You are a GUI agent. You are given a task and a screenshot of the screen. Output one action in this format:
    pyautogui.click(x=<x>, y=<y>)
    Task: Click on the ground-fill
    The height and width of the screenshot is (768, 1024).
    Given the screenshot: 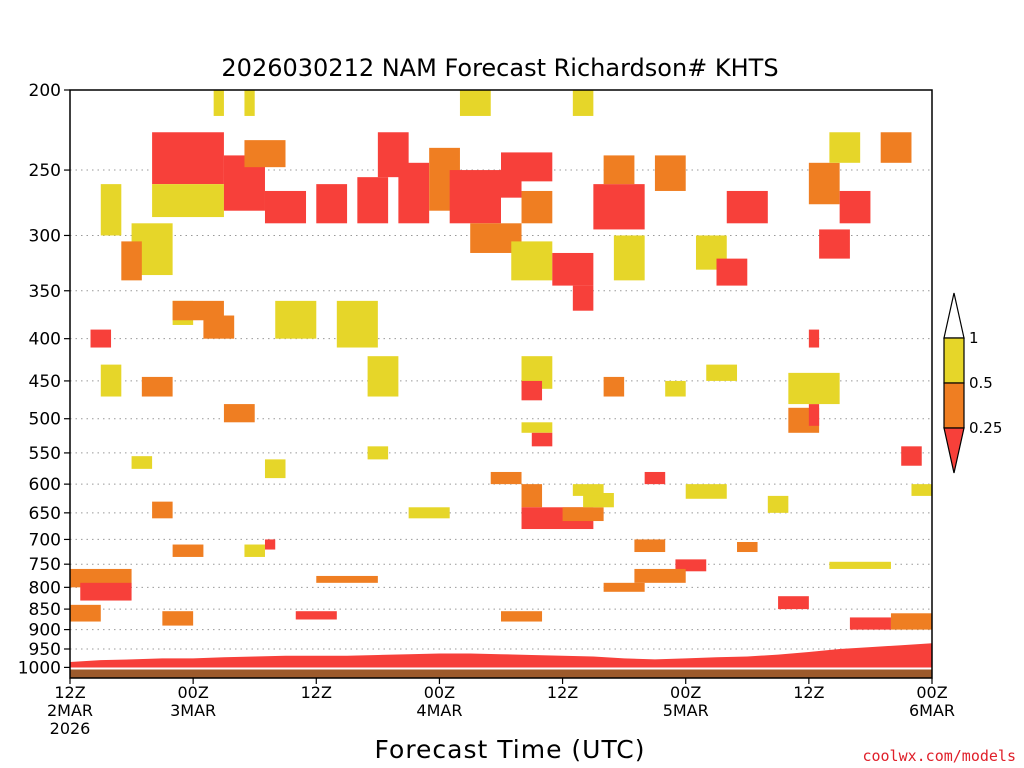 What is the action you would take?
    pyautogui.click(x=501, y=672)
    